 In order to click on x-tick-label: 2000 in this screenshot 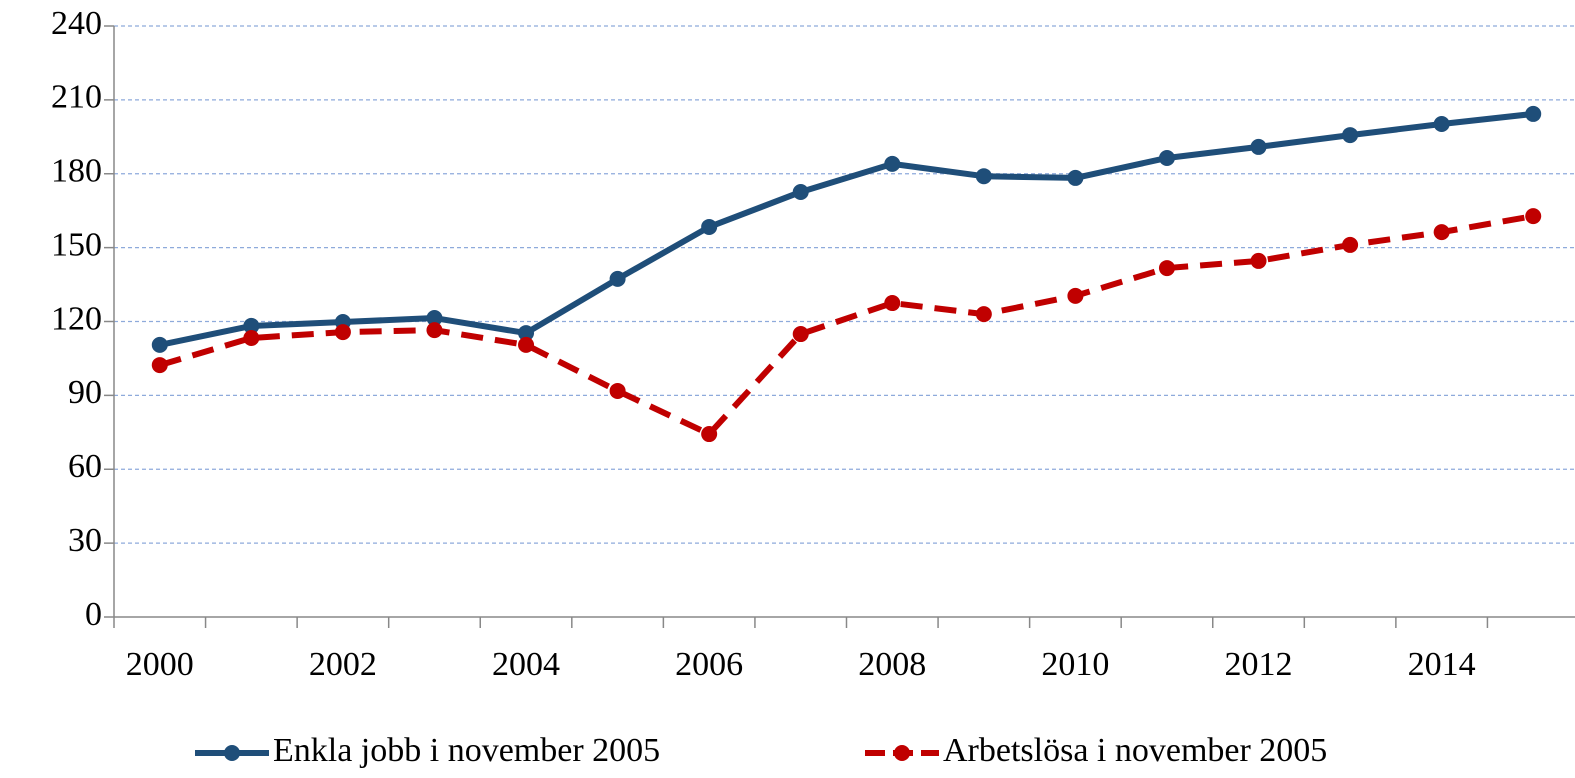, I will do `click(160, 664)`.